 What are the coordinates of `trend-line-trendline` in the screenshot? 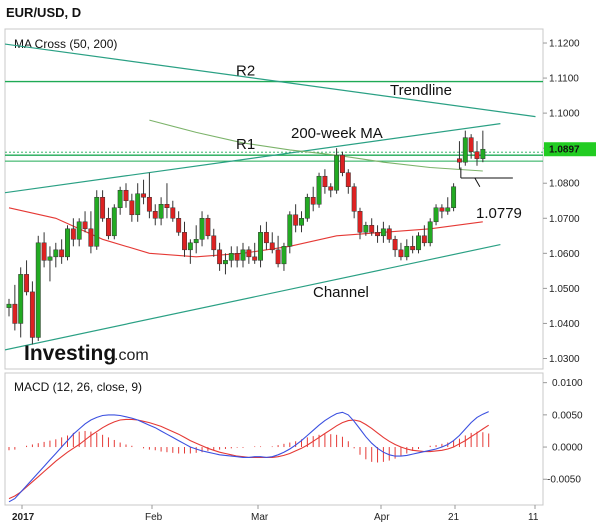 It's located at (270, 80).